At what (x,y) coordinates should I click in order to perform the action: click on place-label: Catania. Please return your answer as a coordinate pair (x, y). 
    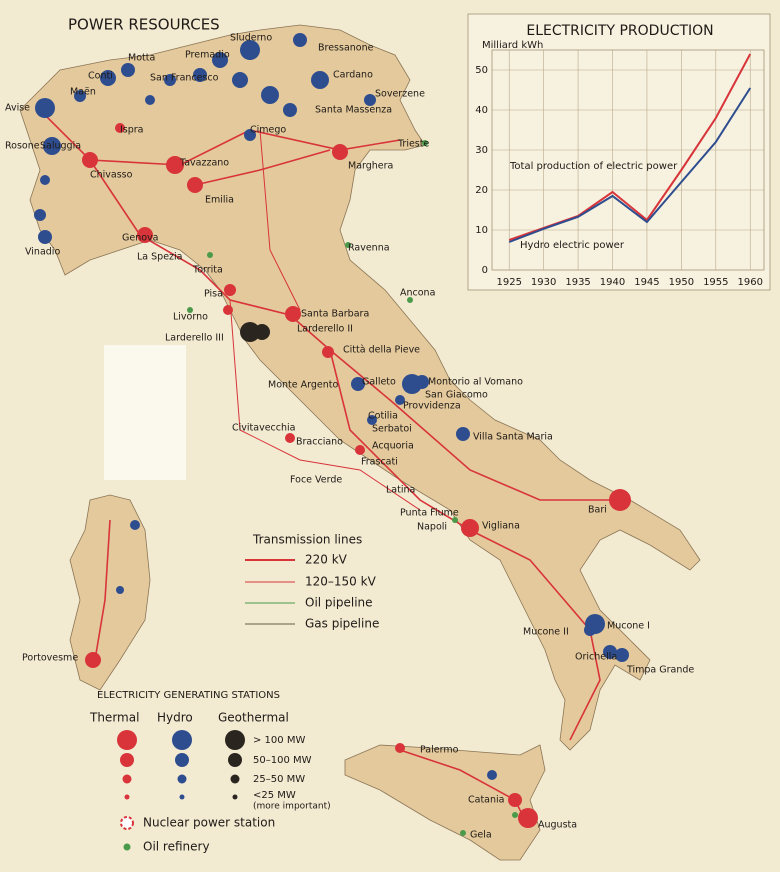
    Looking at the image, I should click on (486, 800).